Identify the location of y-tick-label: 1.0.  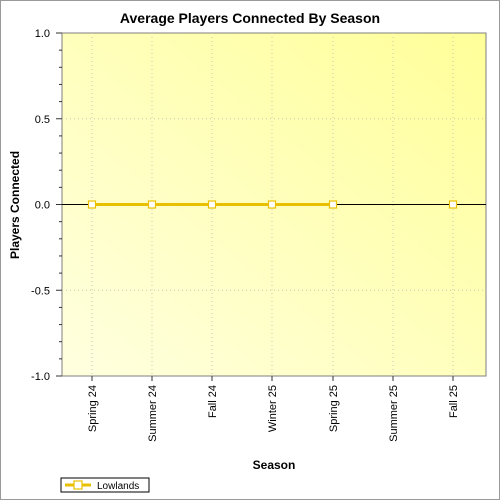
(42, 34).